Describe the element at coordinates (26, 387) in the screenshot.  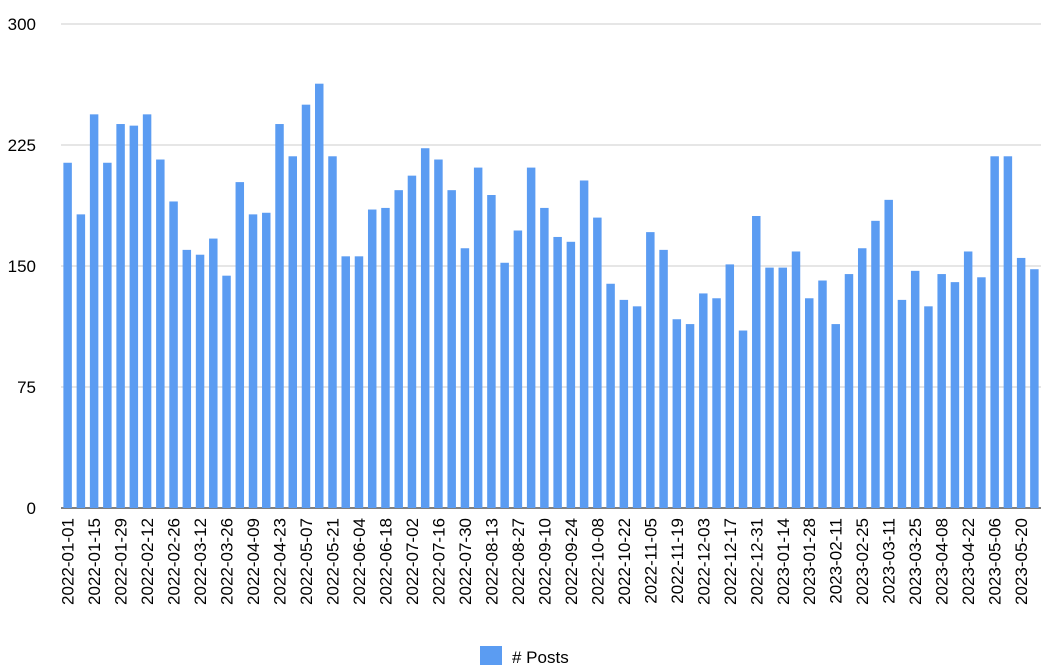
I see `y-tick-label: 75` at that location.